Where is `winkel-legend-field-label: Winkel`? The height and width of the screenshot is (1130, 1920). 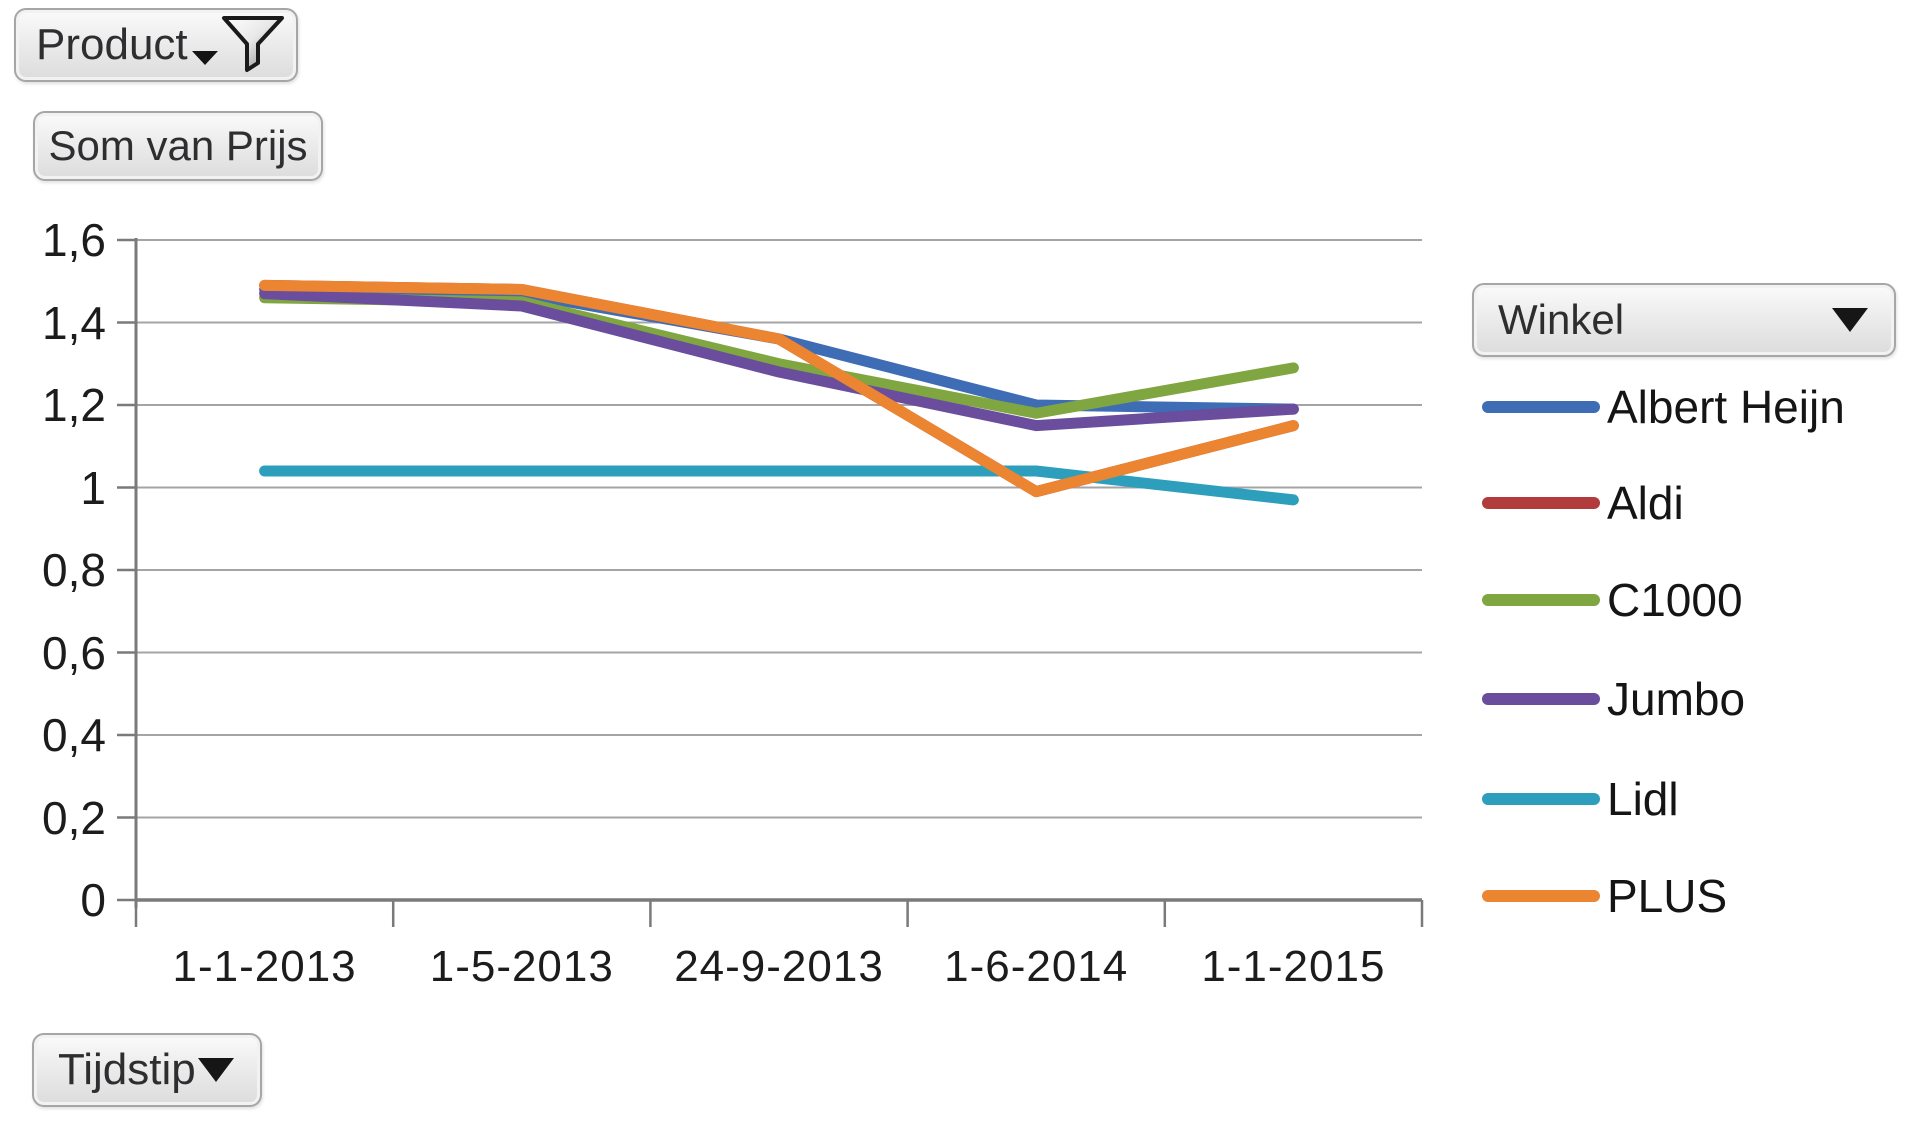
winkel-legend-field-label: Winkel is located at coordinates (1561, 319).